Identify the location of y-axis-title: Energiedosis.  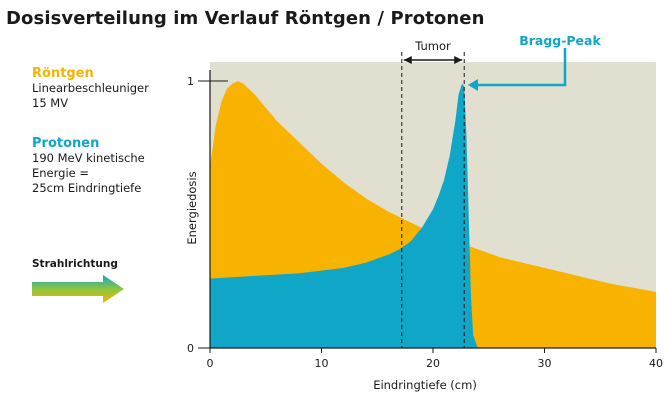
(192, 207).